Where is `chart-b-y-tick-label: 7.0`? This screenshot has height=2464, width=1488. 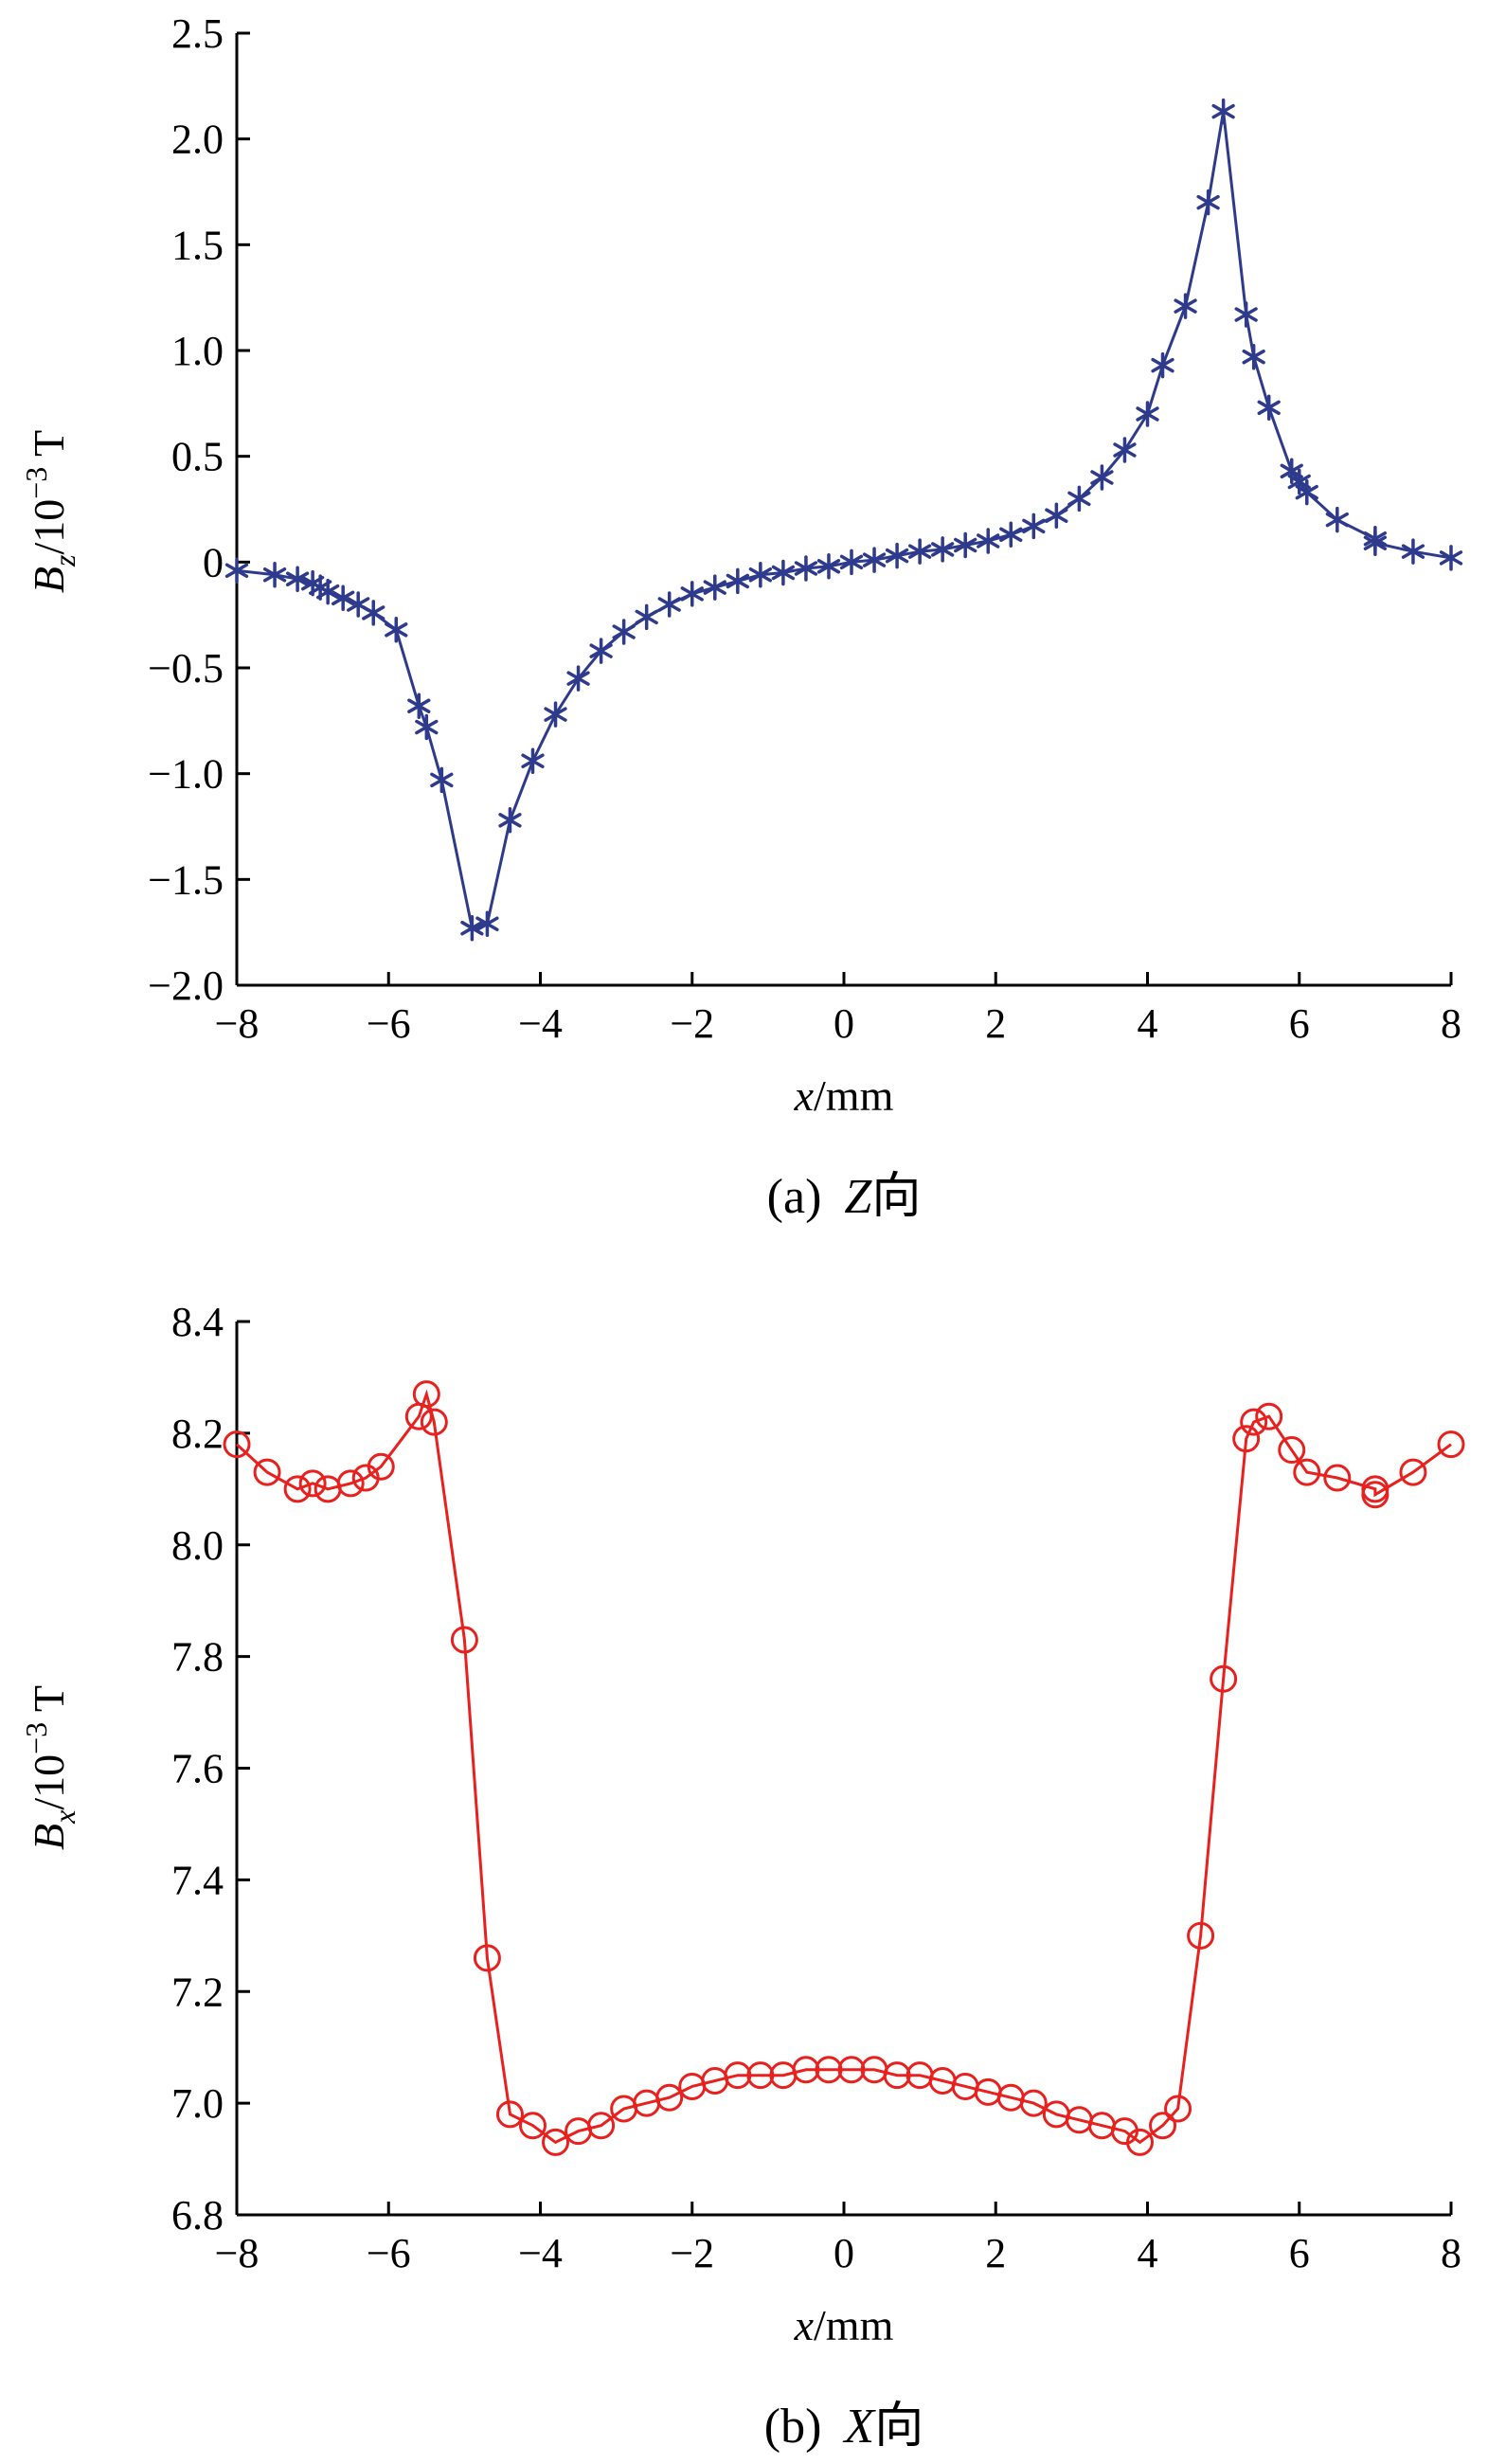
chart-b-y-tick-label: 7.0 is located at coordinates (197, 2103).